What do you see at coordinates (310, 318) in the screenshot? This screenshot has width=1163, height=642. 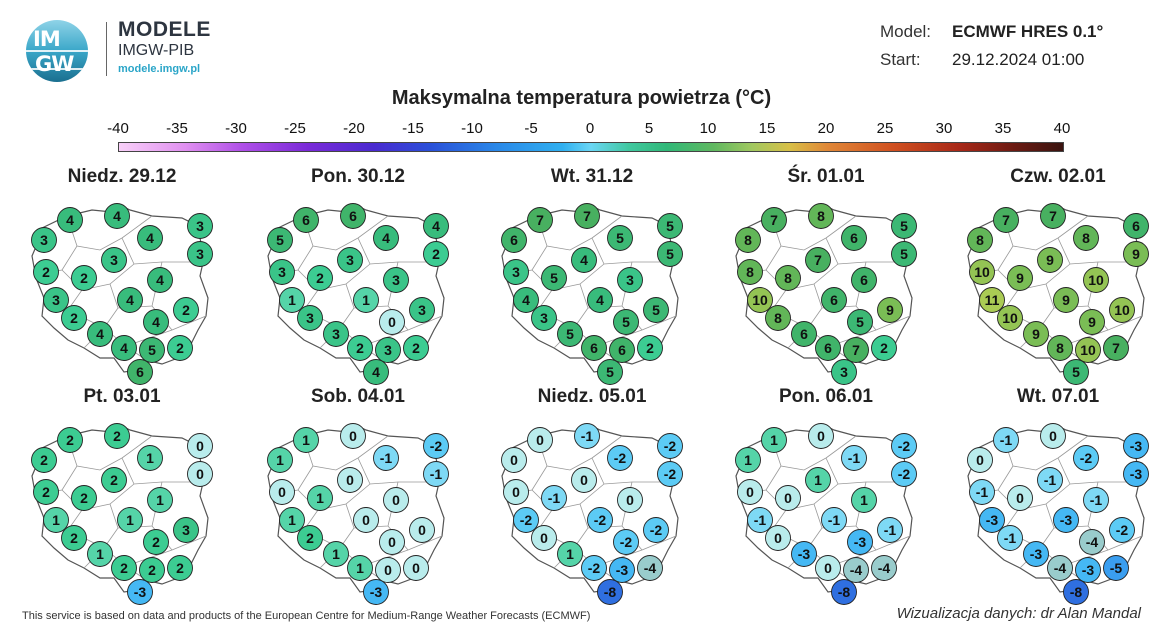 I see `station-temperature: 3` at bounding box center [310, 318].